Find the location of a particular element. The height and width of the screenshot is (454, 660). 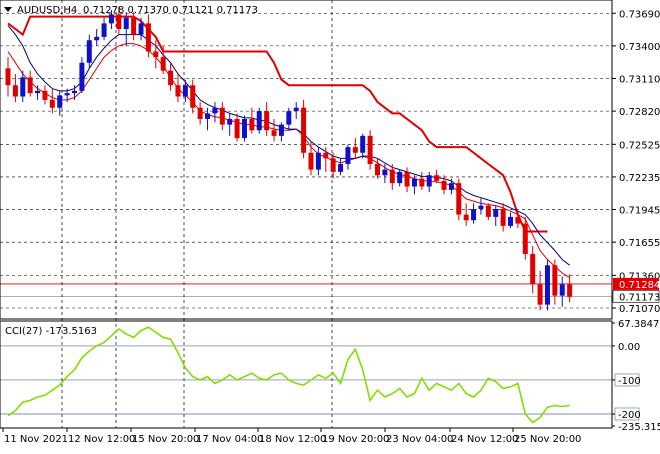

cci-header: CCI(27) -173.5163 is located at coordinates (51, 331).